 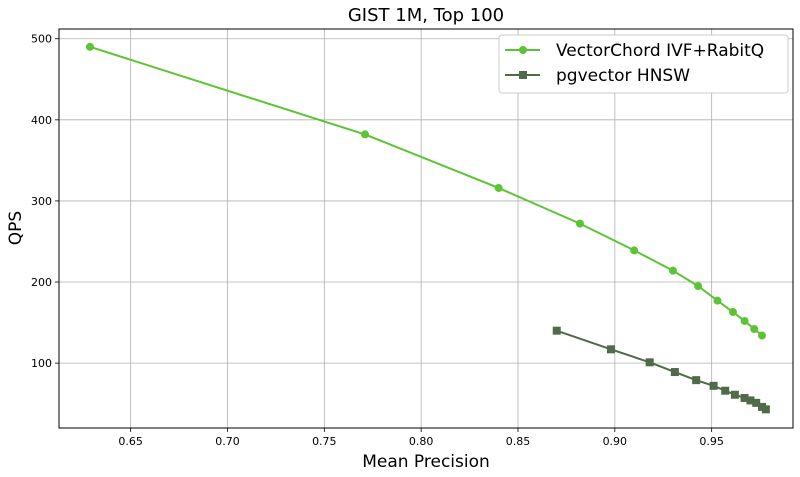 What do you see at coordinates (623, 76) in the screenshot?
I see `legend-label-pgvector: pgvector HNSW` at bounding box center [623, 76].